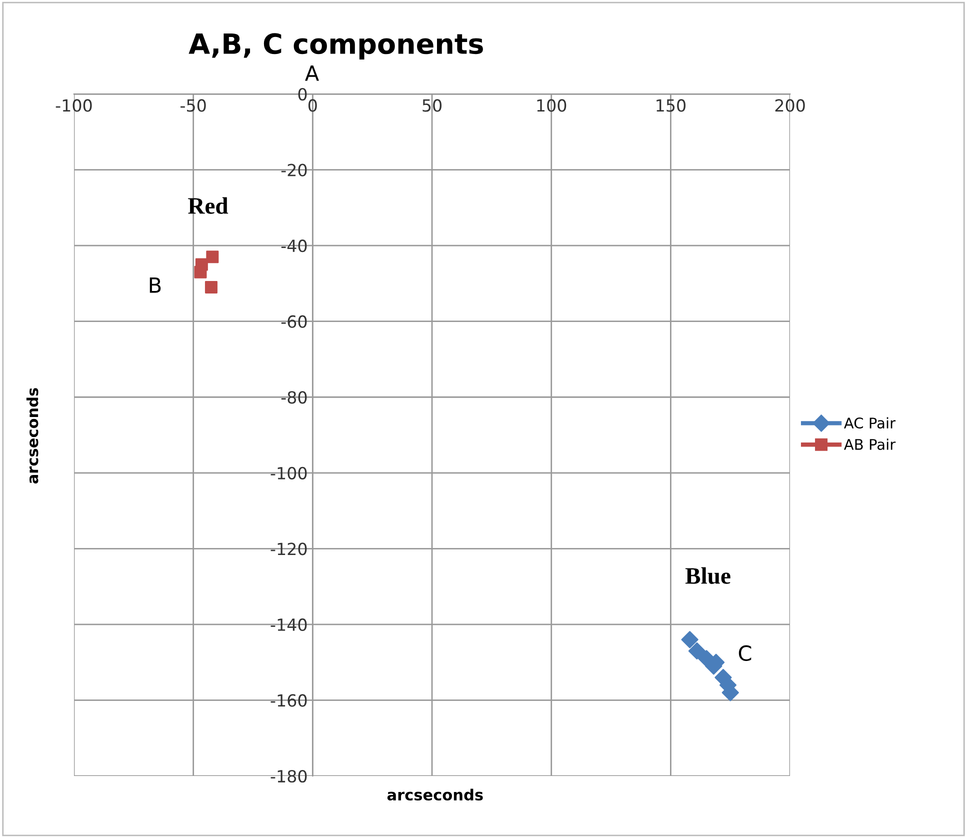 Image resolution: width=967 pixels, height=838 pixels. What do you see at coordinates (294, 397) in the screenshot?
I see `y-tick-label: -80` at bounding box center [294, 397].